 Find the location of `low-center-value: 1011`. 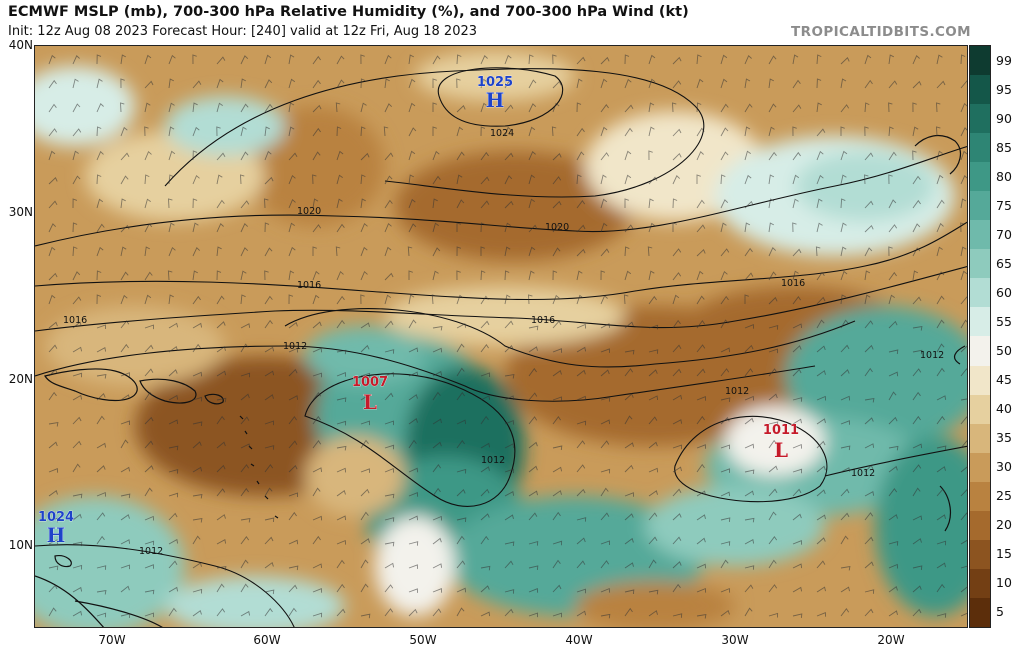

low-center-value: 1011 is located at coordinates (781, 430).